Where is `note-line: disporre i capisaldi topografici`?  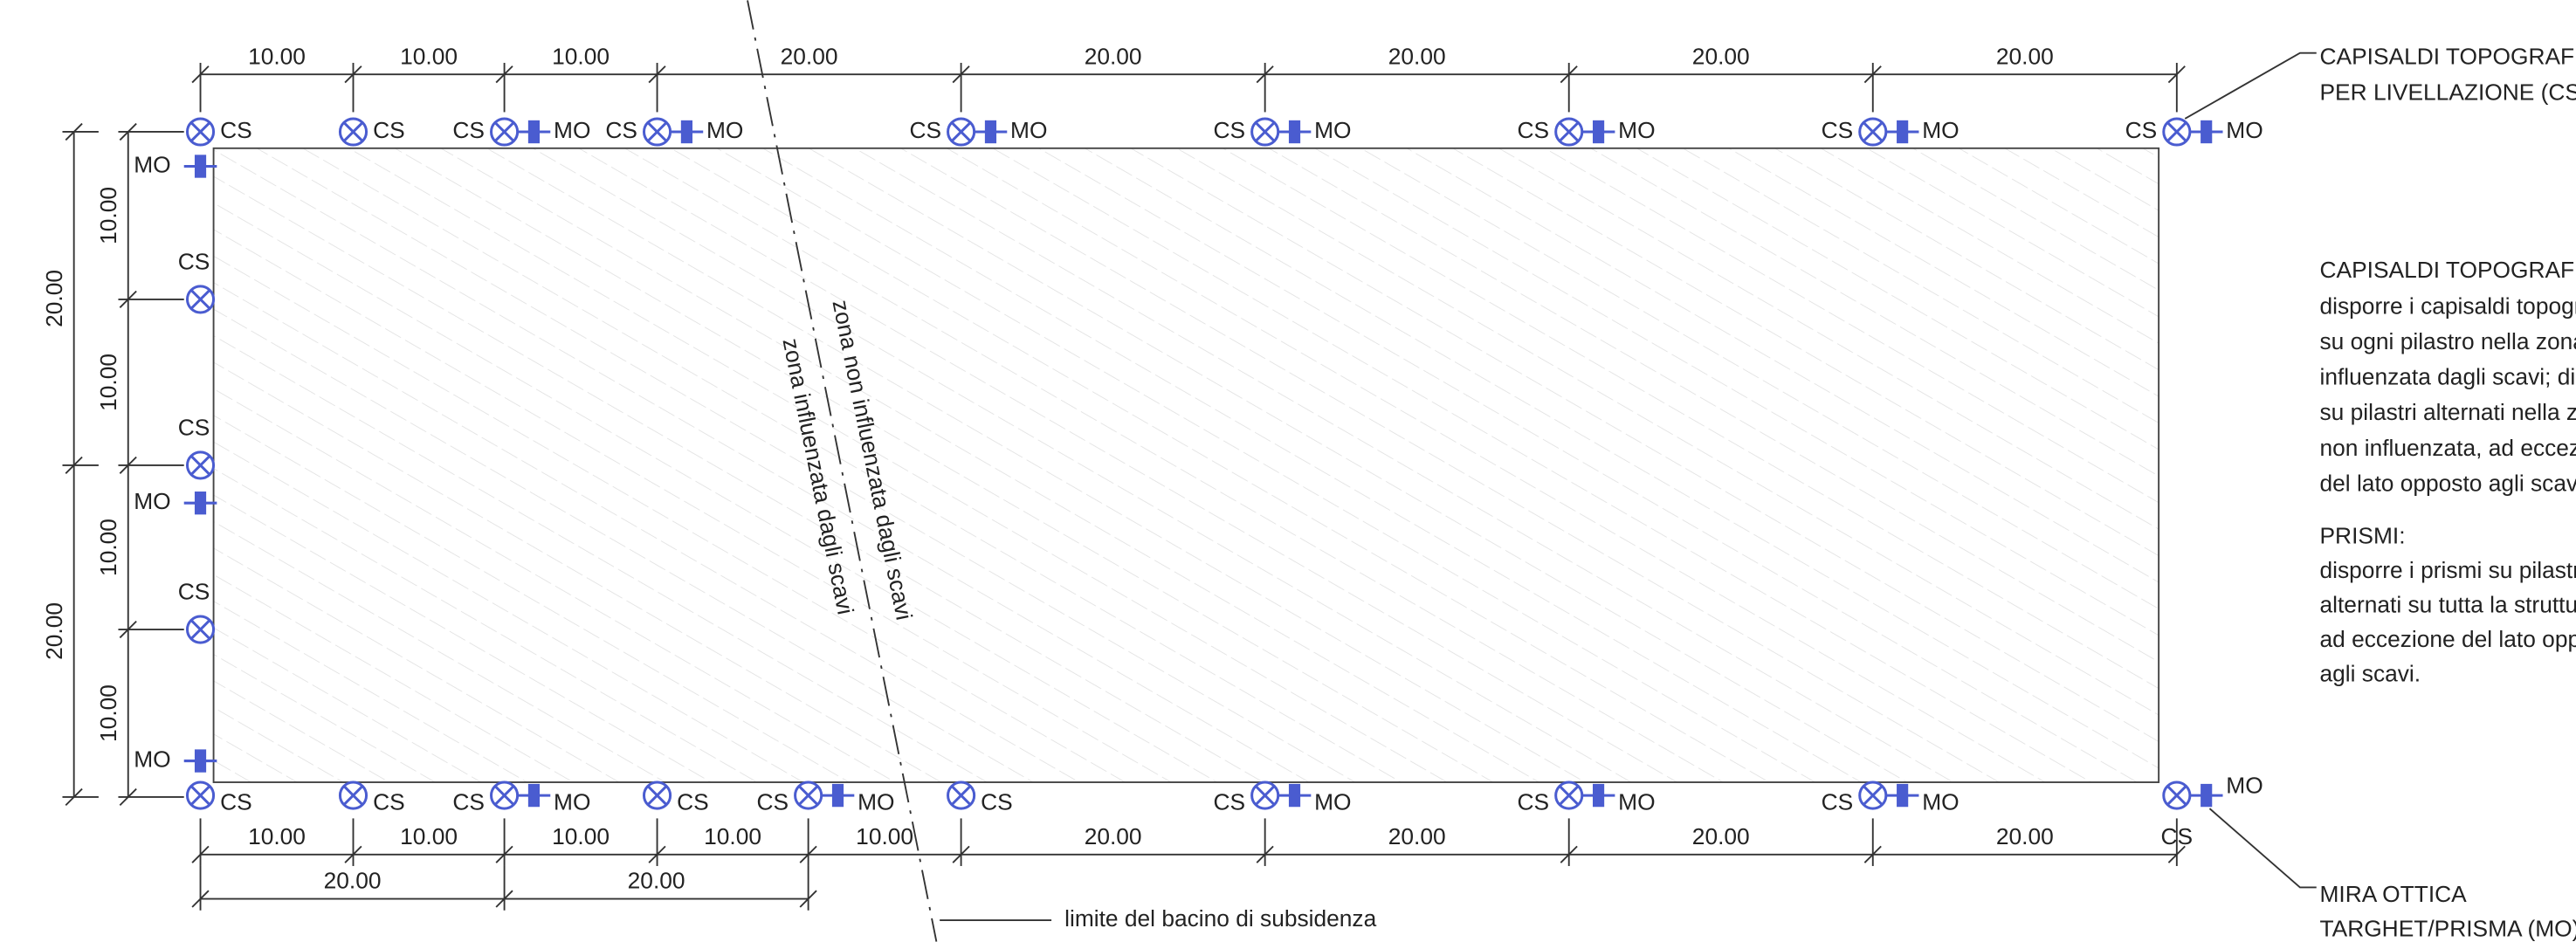 note-line: disporre i capisaldi topografici is located at coordinates (2448, 306).